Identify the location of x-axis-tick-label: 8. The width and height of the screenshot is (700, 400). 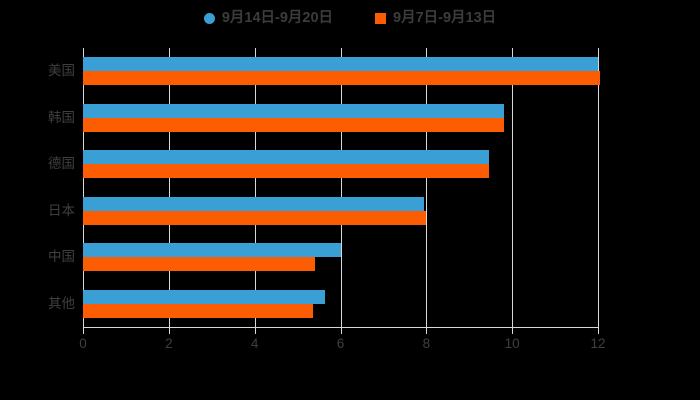
(426, 343).